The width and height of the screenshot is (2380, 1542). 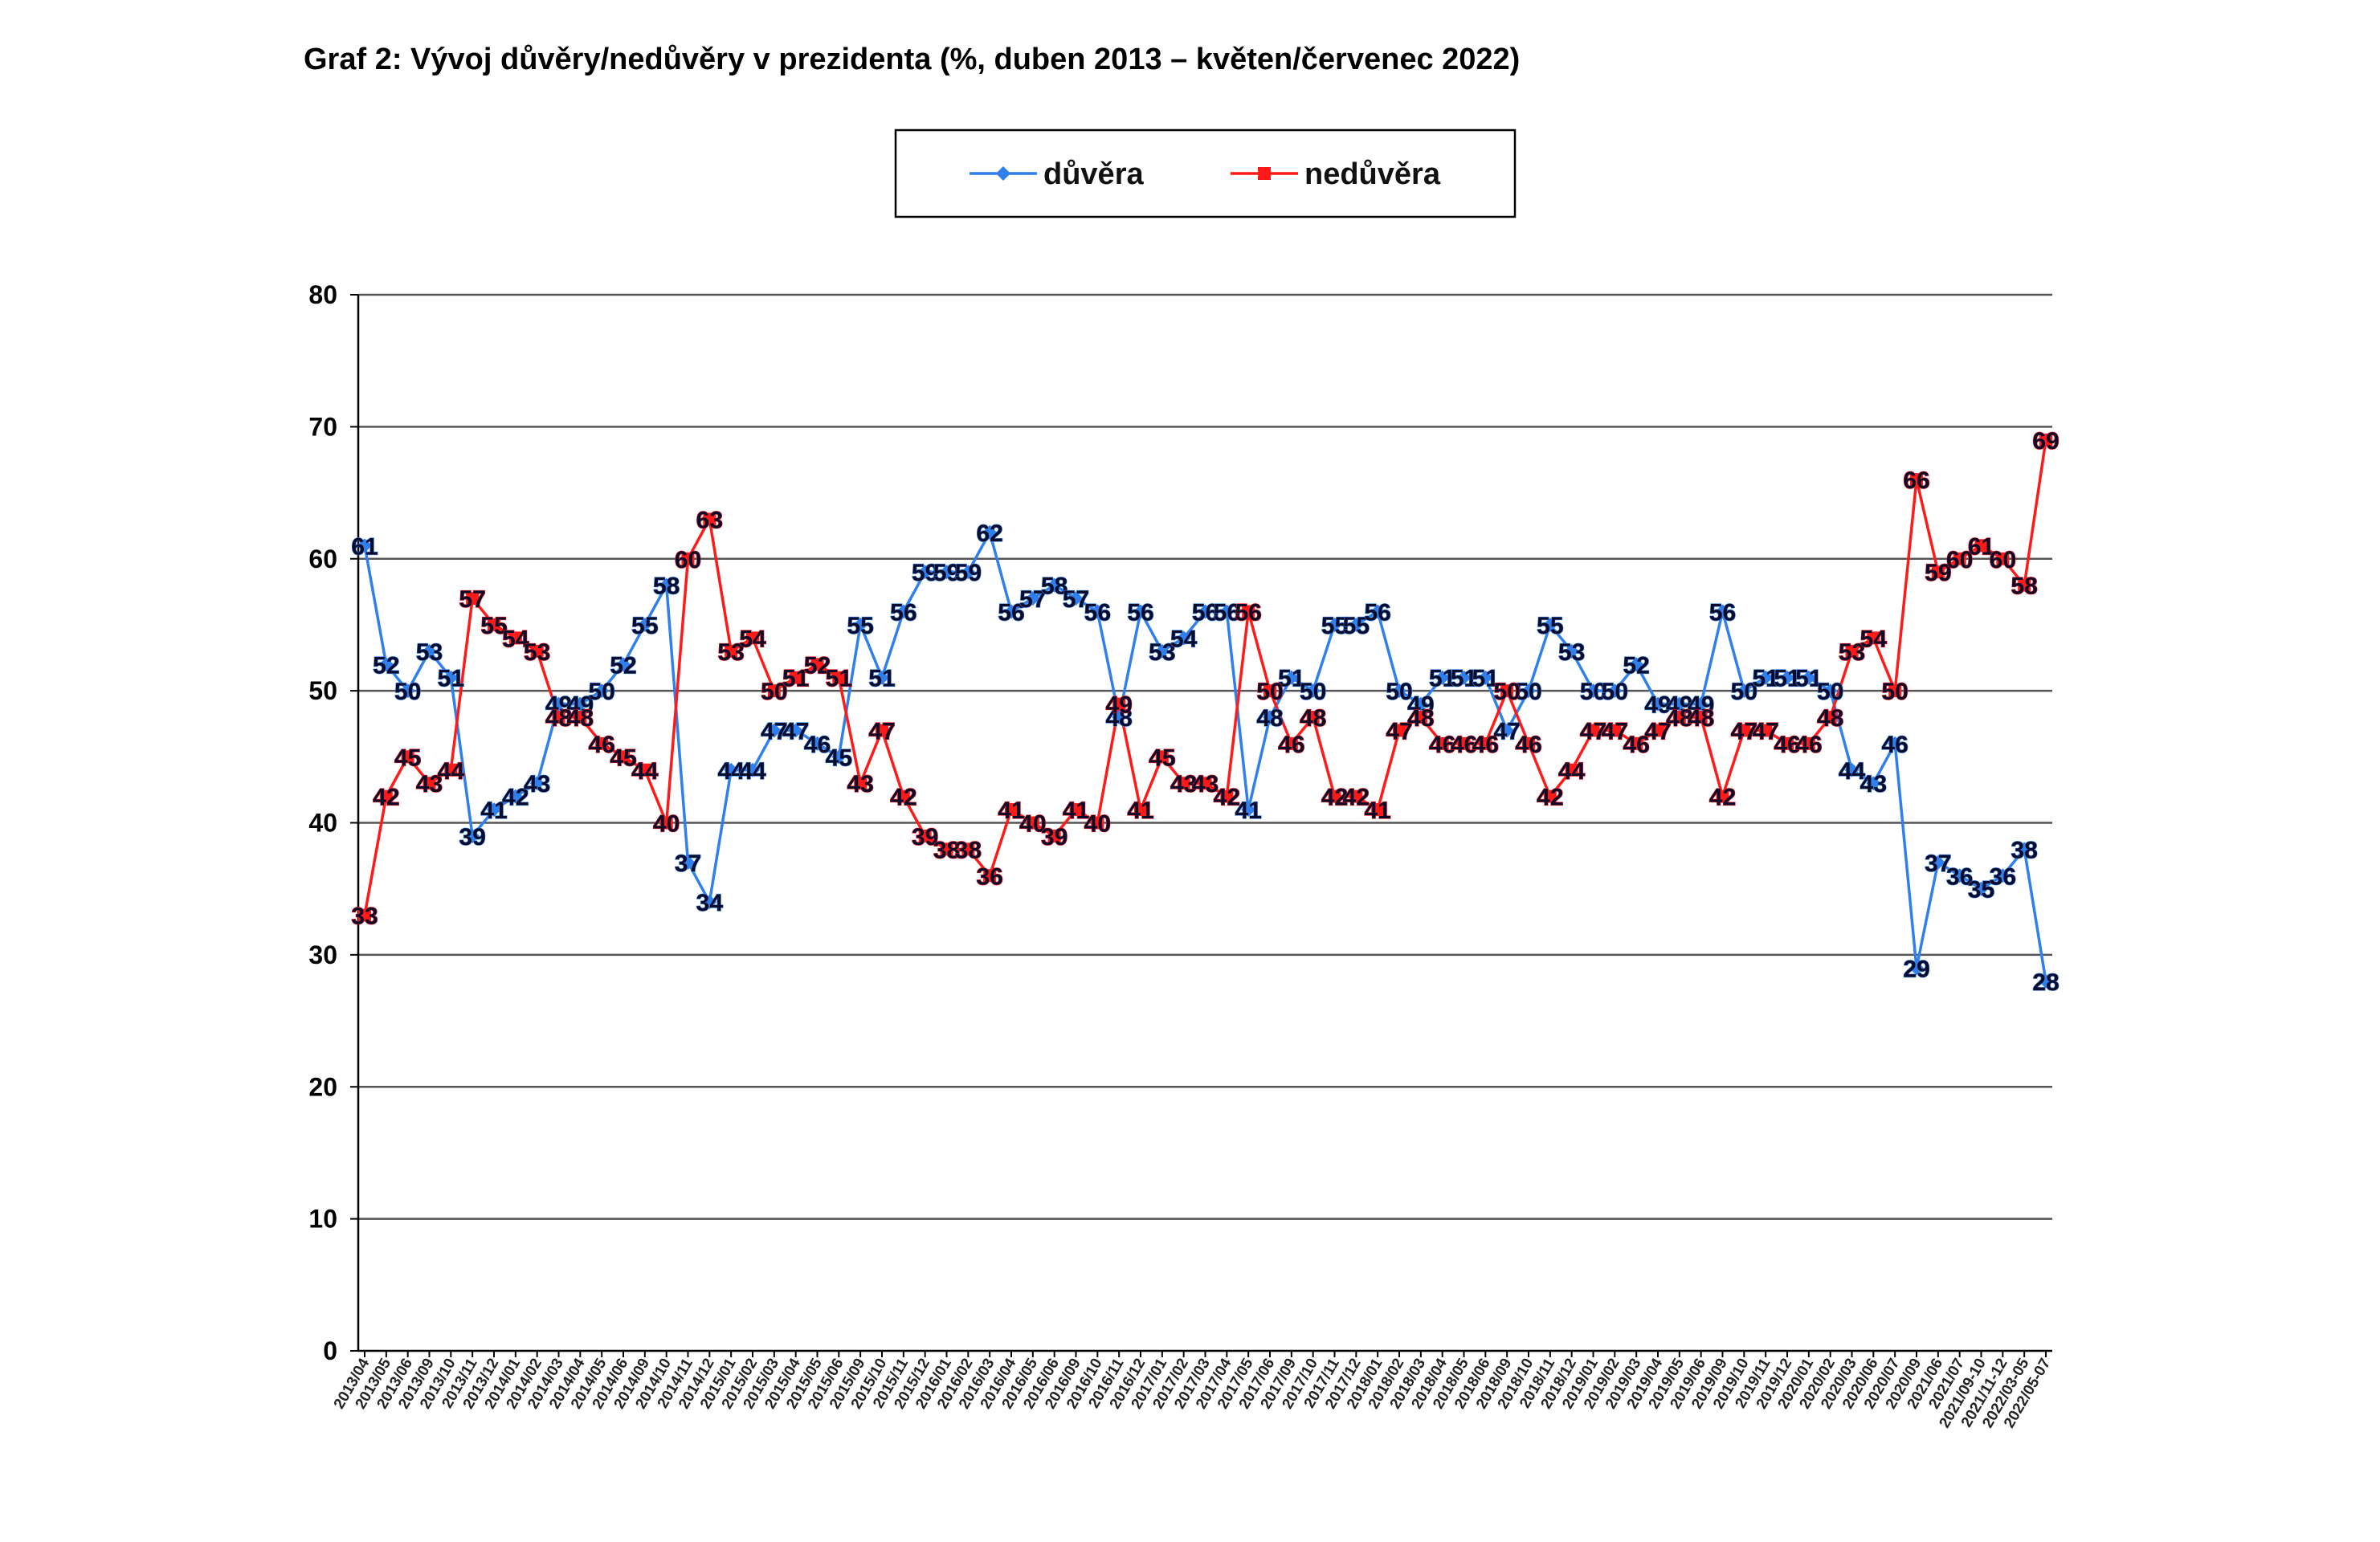 I want to click on data-label: 44, so click(x=752, y=771).